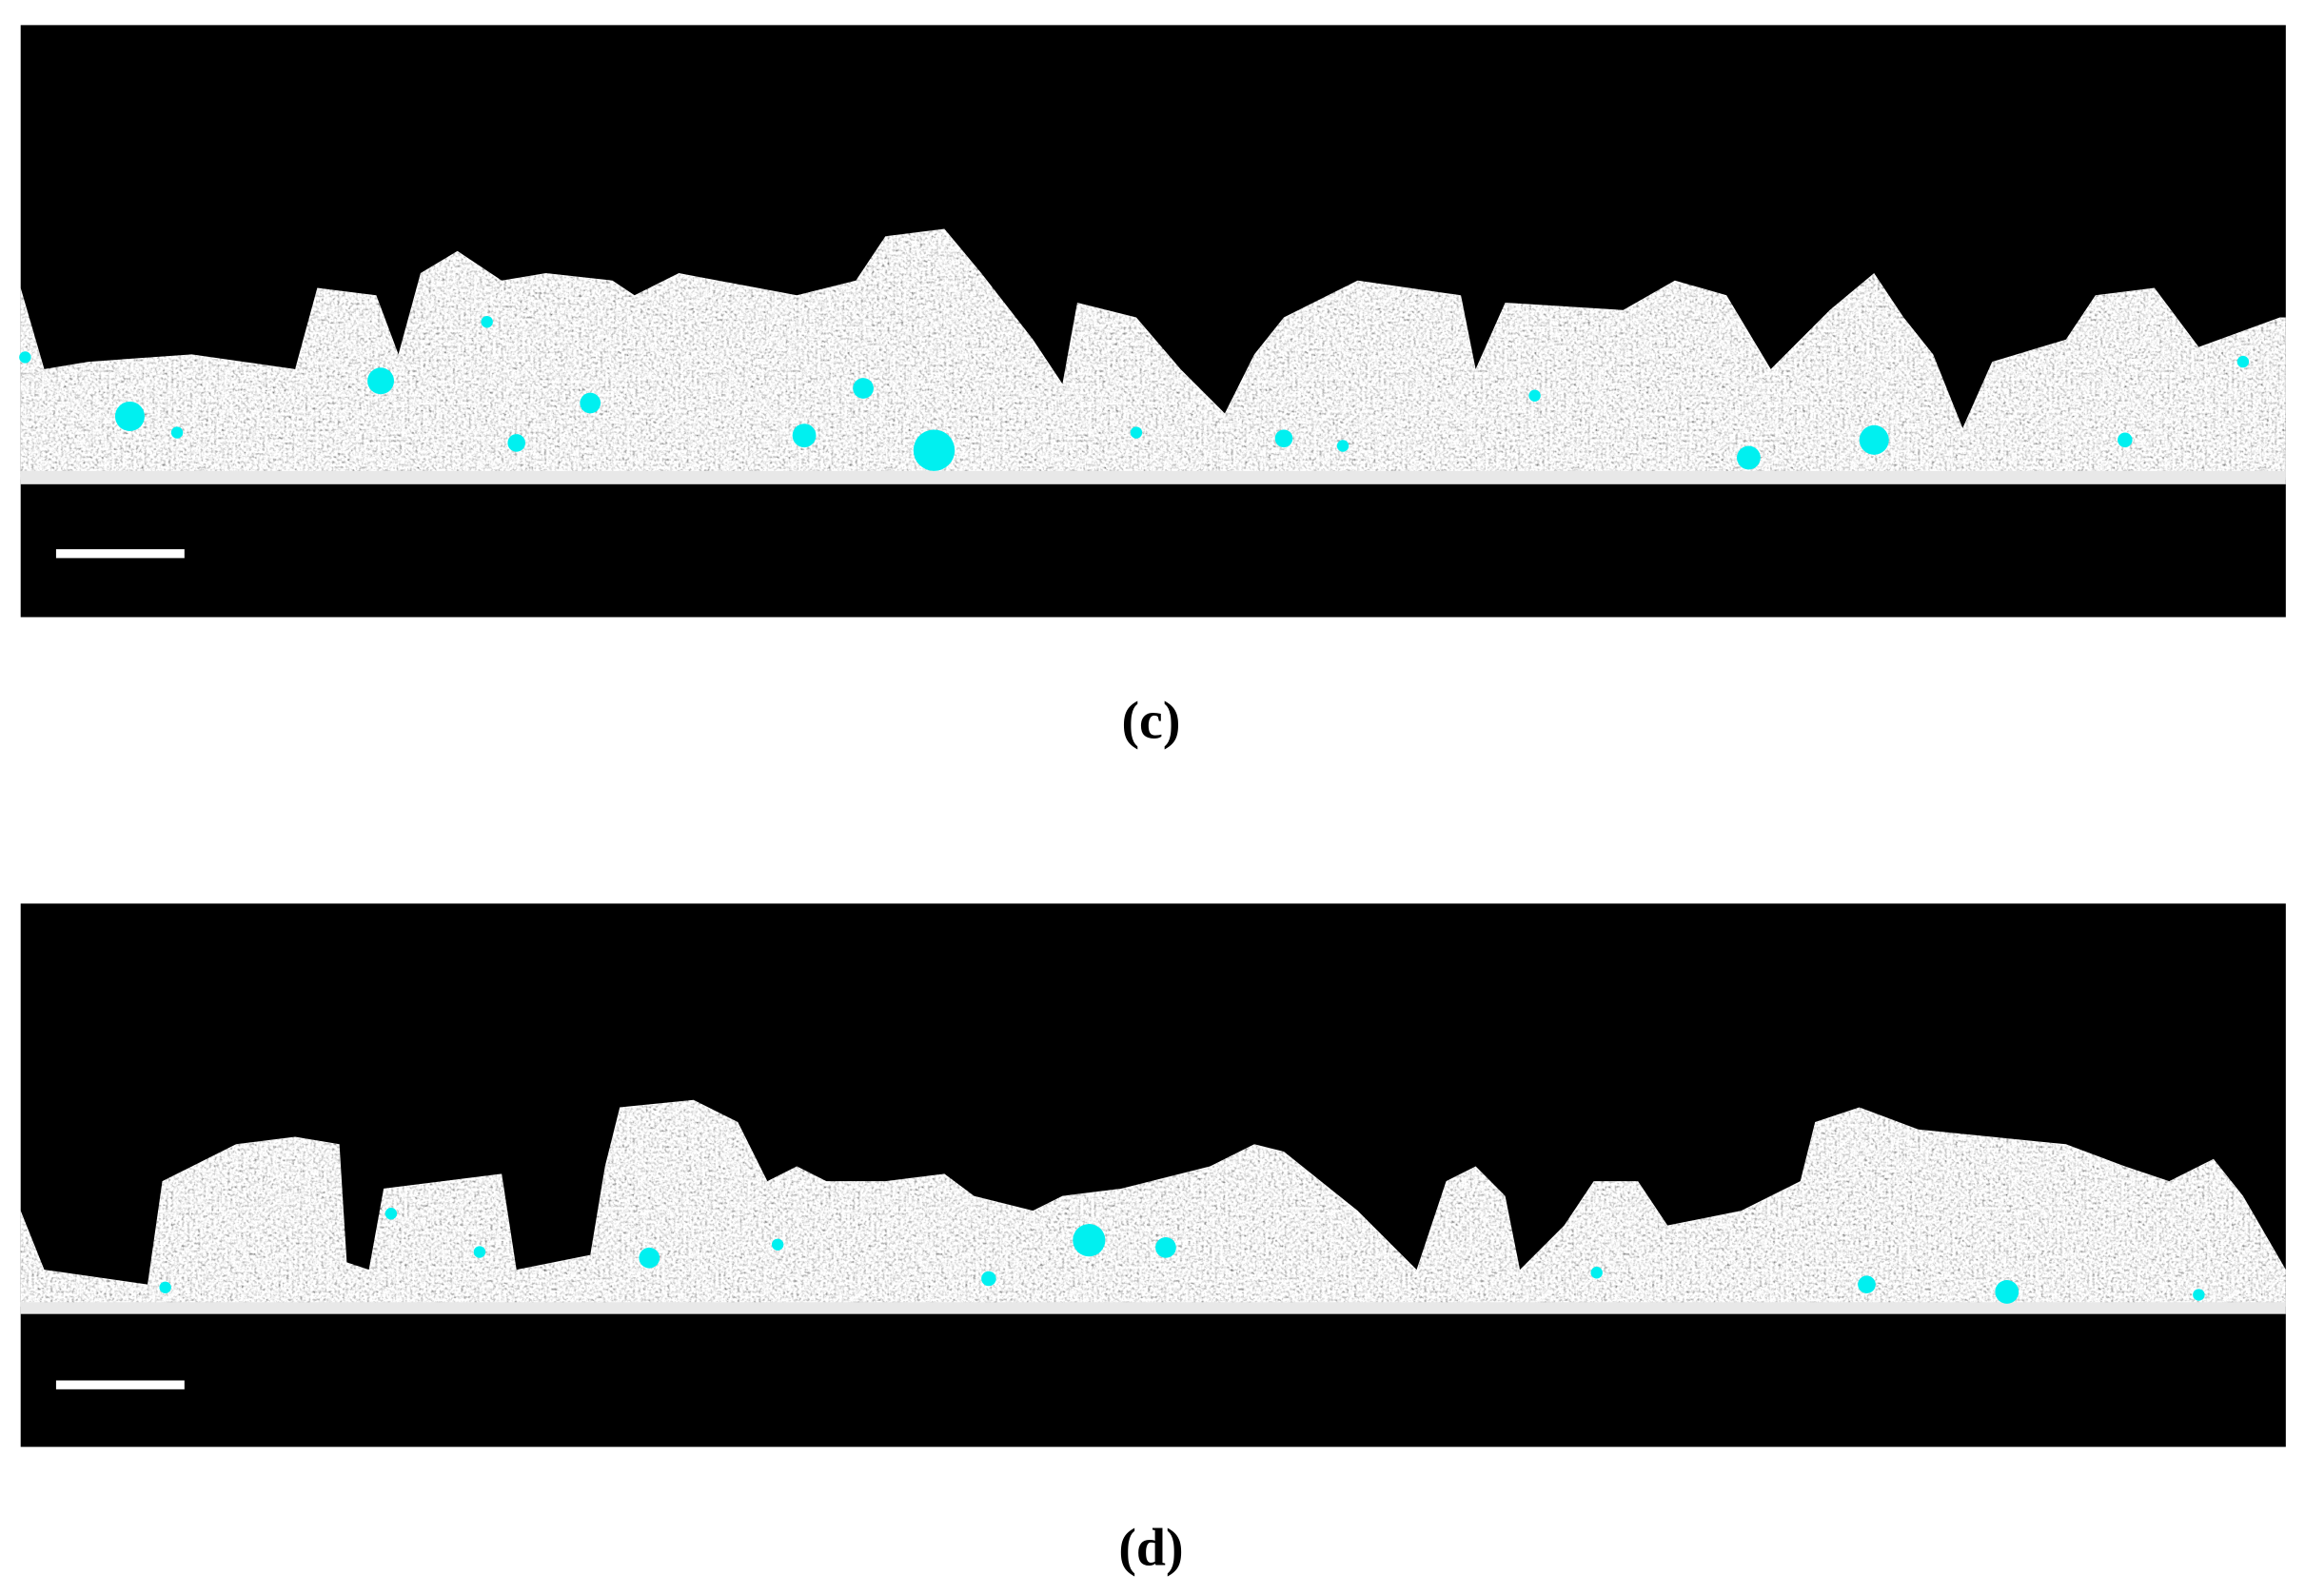  I want to click on panel-label: (c), so click(1150, 721).